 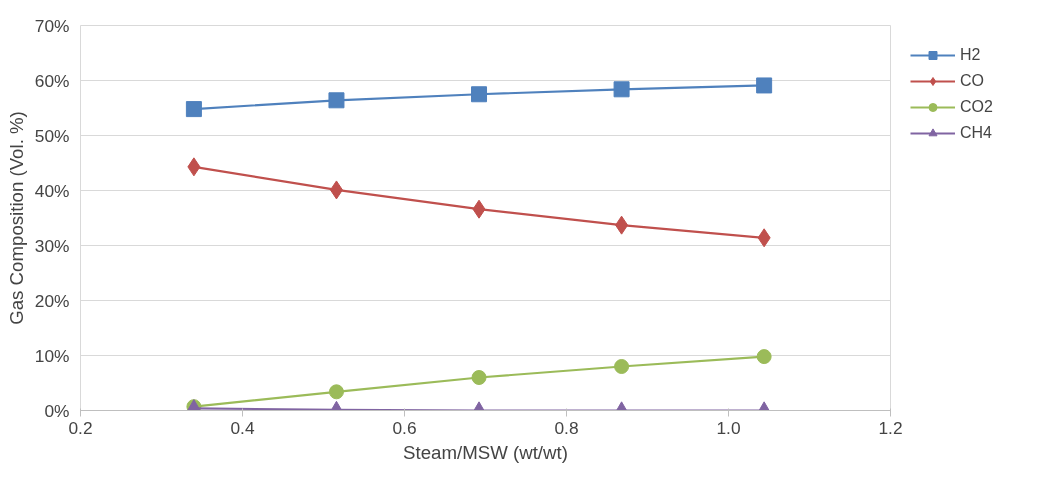 What do you see at coordinates (52, 25) in the screenshot?
I see `y-tick-label: 70%` at bounding box center [52, 25].